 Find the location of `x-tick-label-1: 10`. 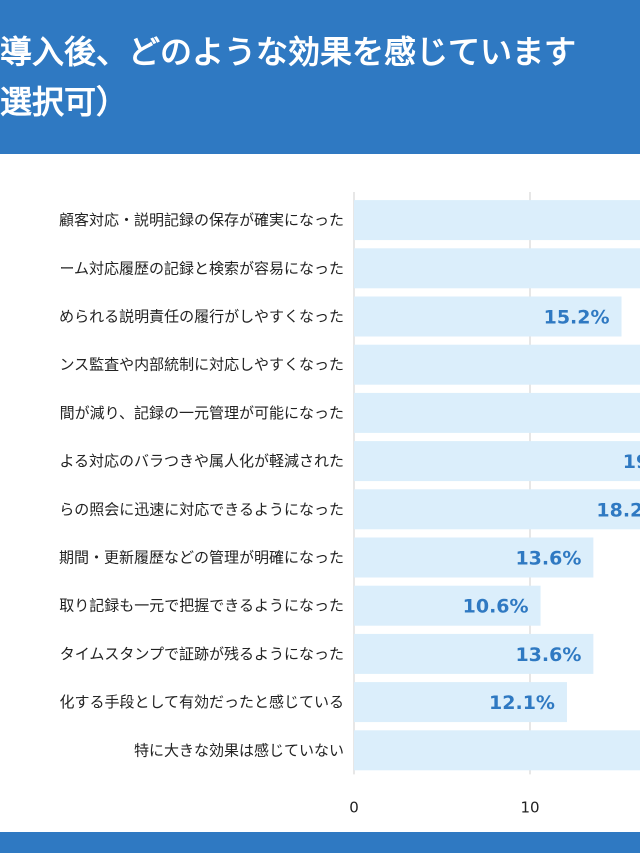

x-tick-label-1: 10 is located at coordinates (529, 807).